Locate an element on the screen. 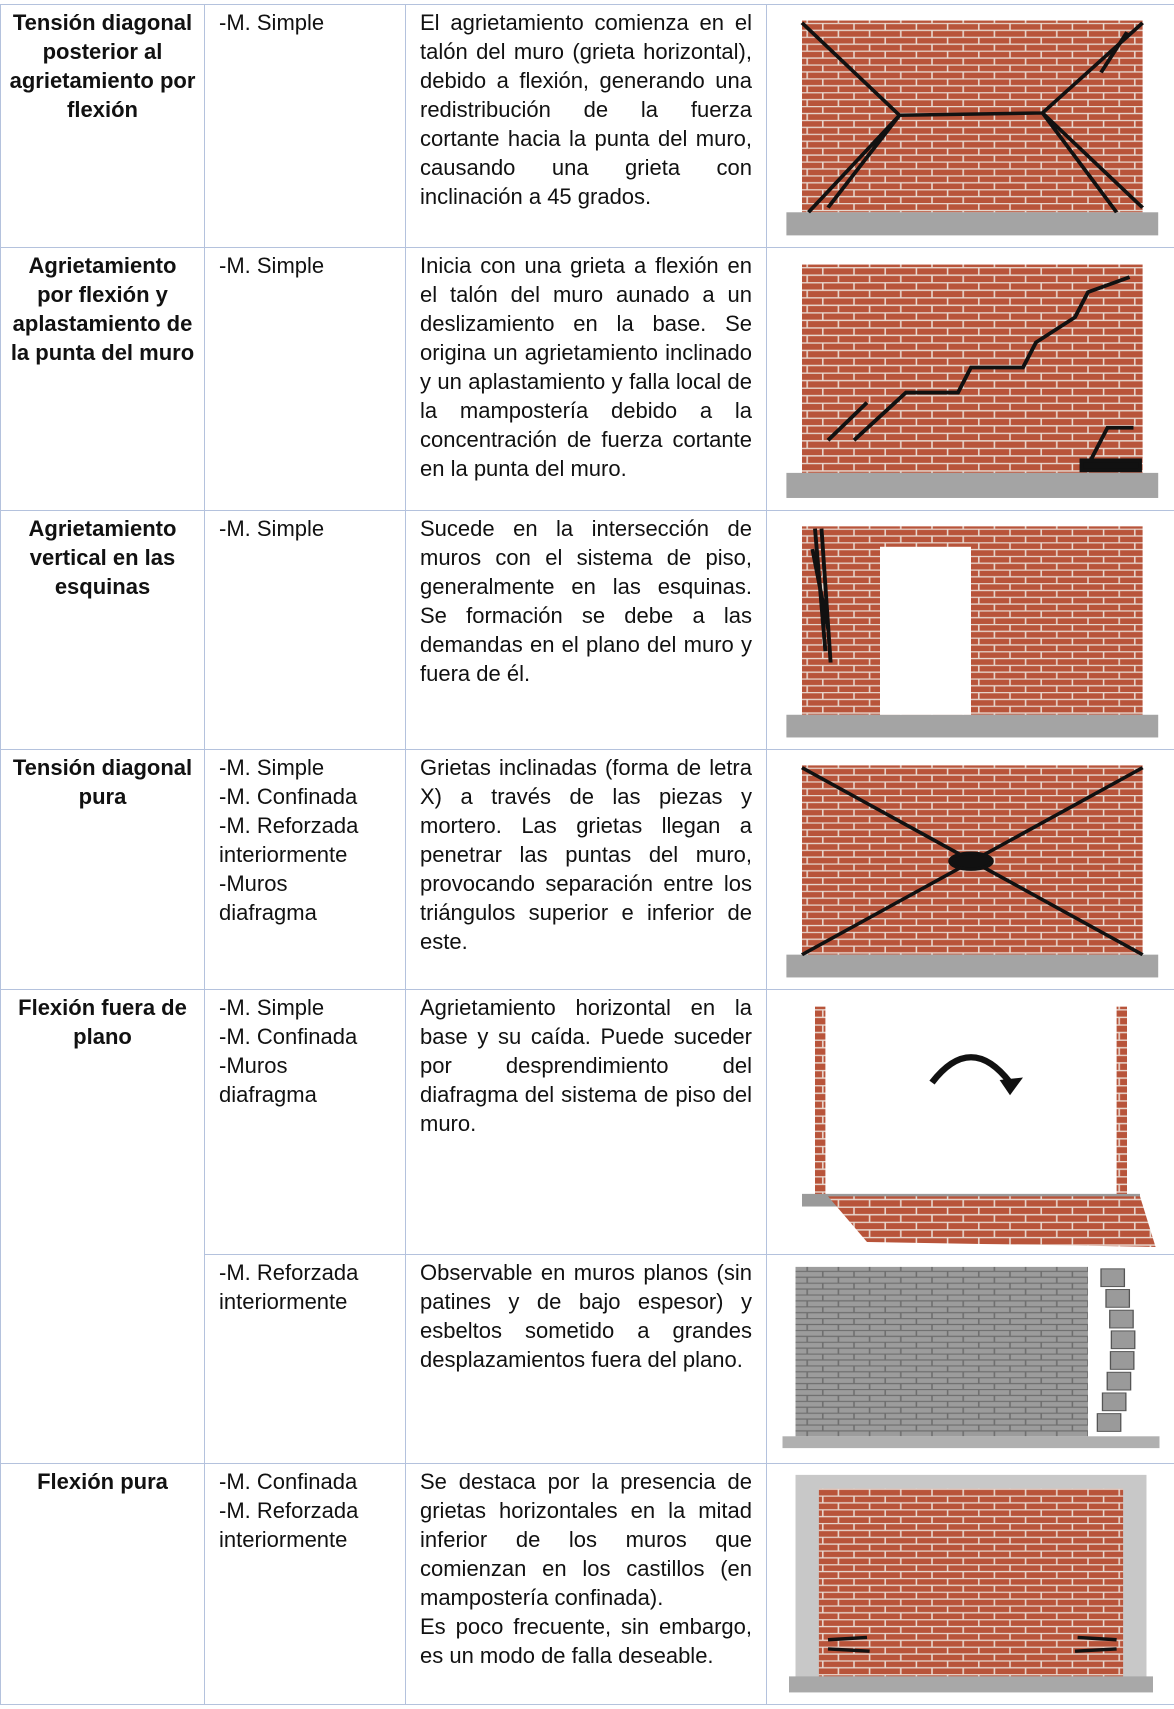 This screenshot has width=1174, height=1709. failure-mode: Tensión diagonal pura is located at coordinates (103, 870).